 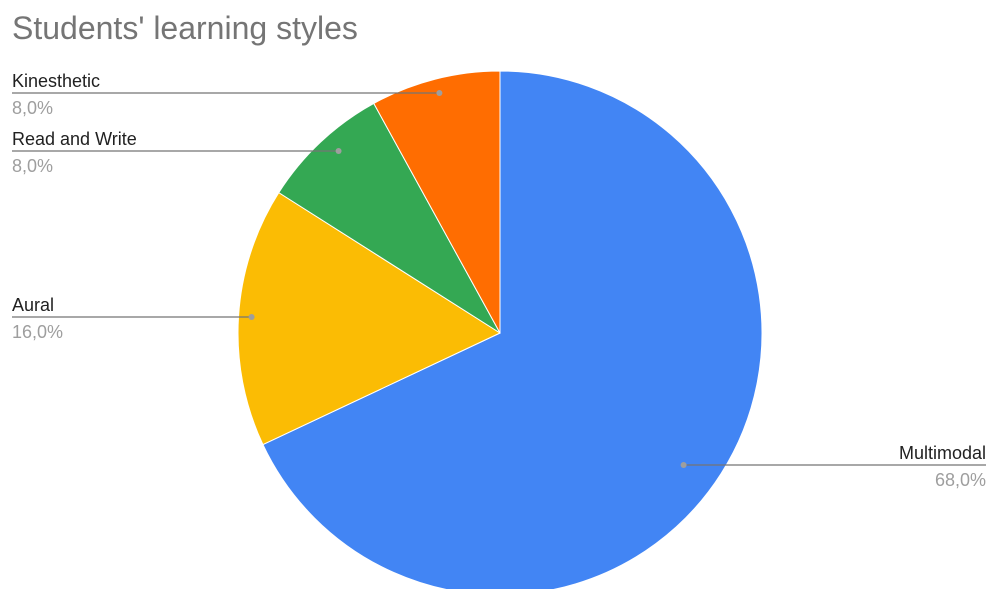 What do you see at coordinates (32, 166) in the screenshot?
I see `slice-percent-read-and-write: 8,0%` at bounding box center [32, 166].